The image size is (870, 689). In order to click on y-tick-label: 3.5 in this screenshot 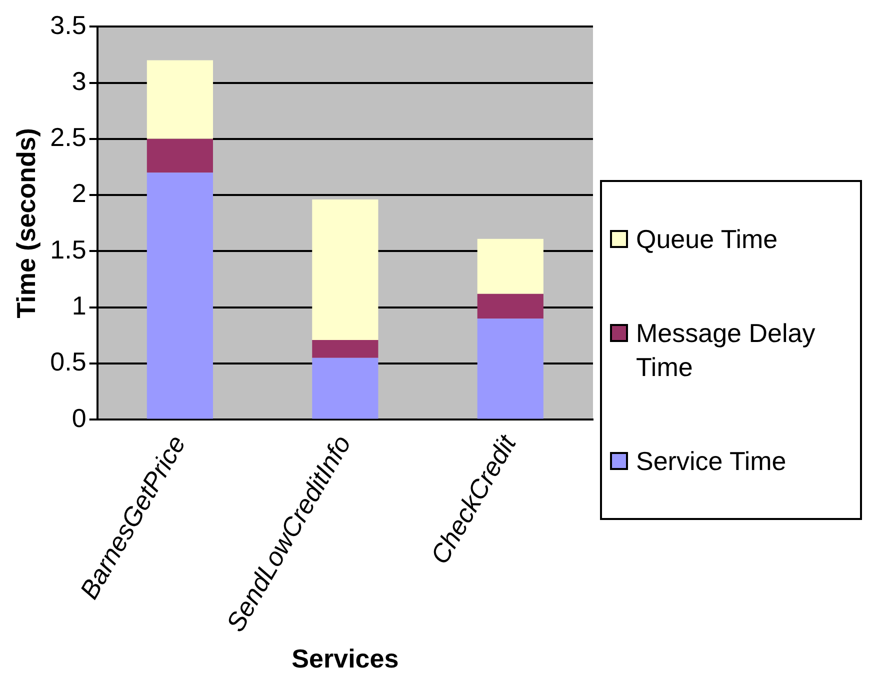, I will do `click(68, 25)`.